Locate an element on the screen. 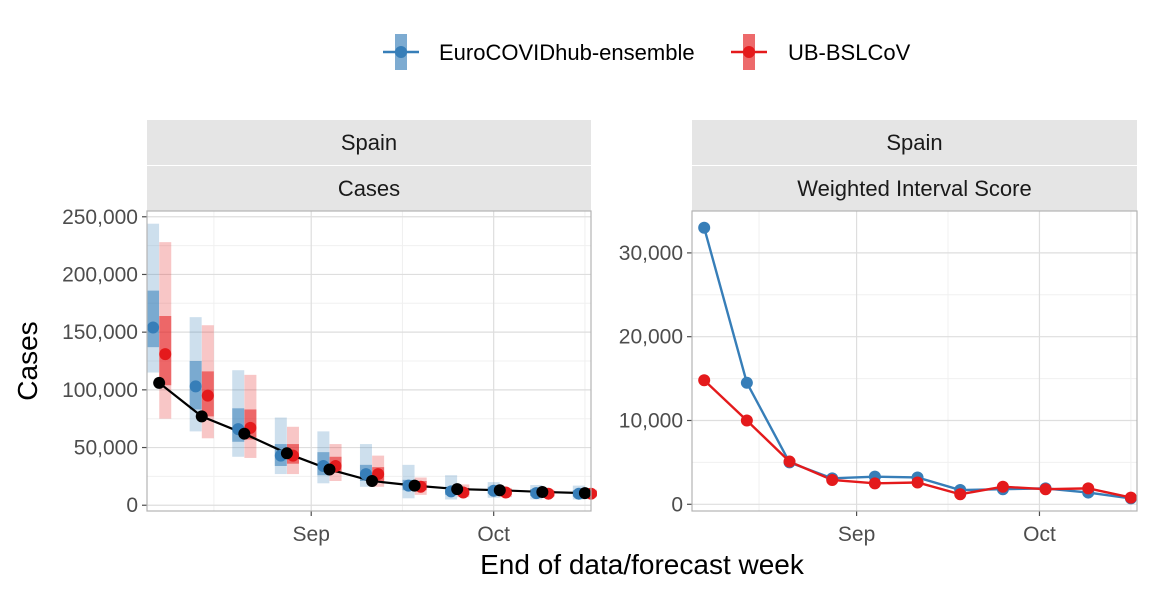 This screenshot has width=1152, height=595. legend-label-ensemble: EuroCOVIDhub-ensemble is located at coordinates (567, 52).